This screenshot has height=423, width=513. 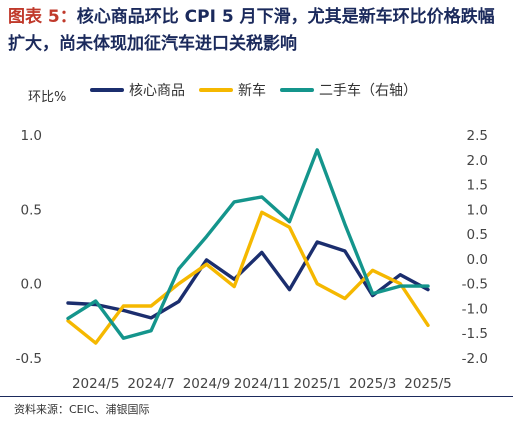 I want to click on y-right-tick-label: 0.5, so click(x=477, y=235).